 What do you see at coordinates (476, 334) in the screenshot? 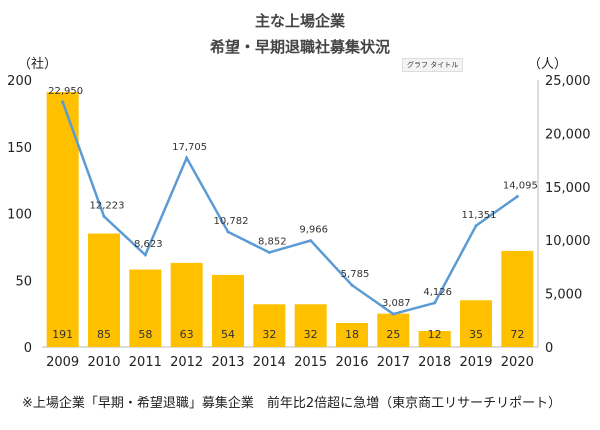
I see `bar-value-label: 35` at bounding box center [476, 334].